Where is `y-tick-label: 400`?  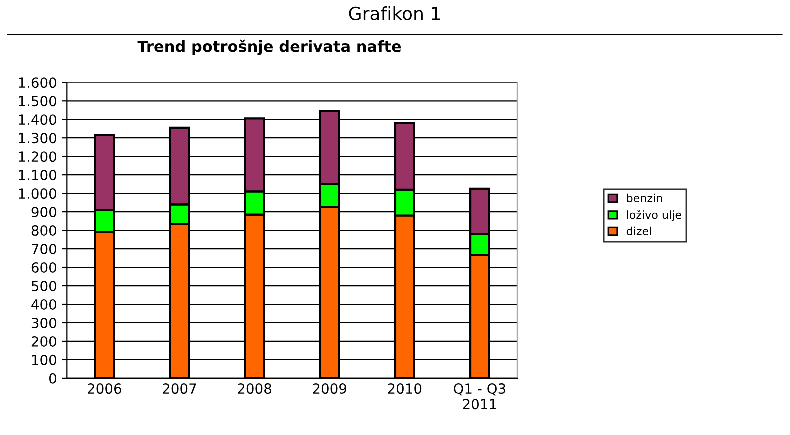 y-tick-label: 400 is located at coordinates (44, 304).